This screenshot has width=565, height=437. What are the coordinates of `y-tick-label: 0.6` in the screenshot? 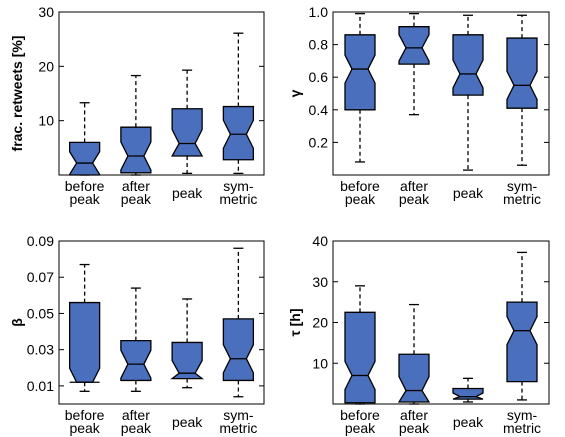 It's located at (319, 77).